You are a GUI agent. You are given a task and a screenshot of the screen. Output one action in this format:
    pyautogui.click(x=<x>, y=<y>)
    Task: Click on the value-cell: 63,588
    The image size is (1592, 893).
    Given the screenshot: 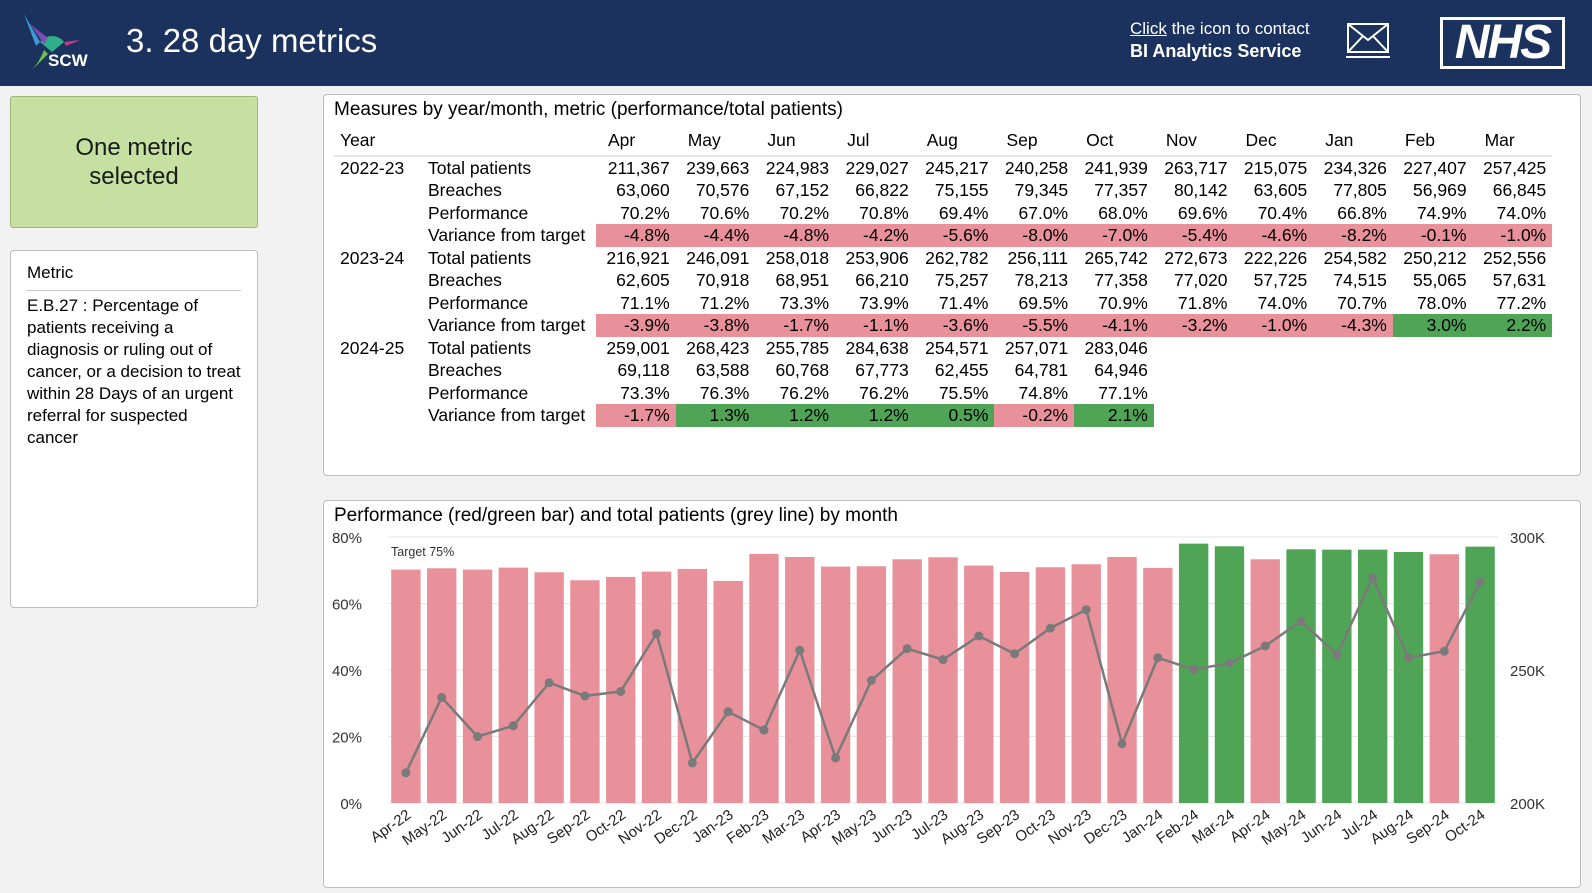 What is the action you would take?
    pyautogui.click(x=722, y=370)
    